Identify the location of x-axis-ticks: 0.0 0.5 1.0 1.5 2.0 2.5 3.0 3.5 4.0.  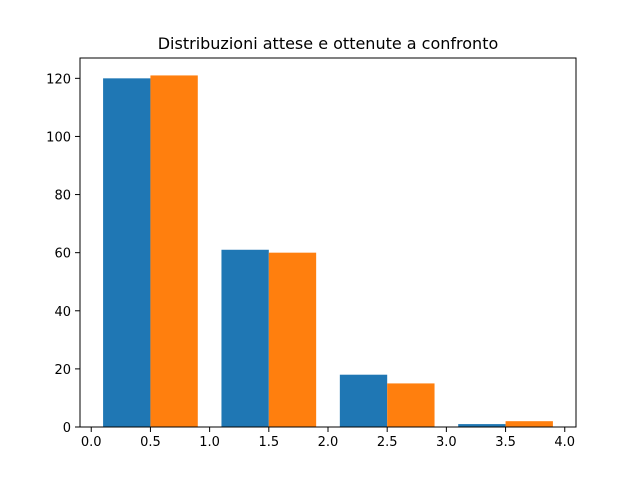
(328, 438).